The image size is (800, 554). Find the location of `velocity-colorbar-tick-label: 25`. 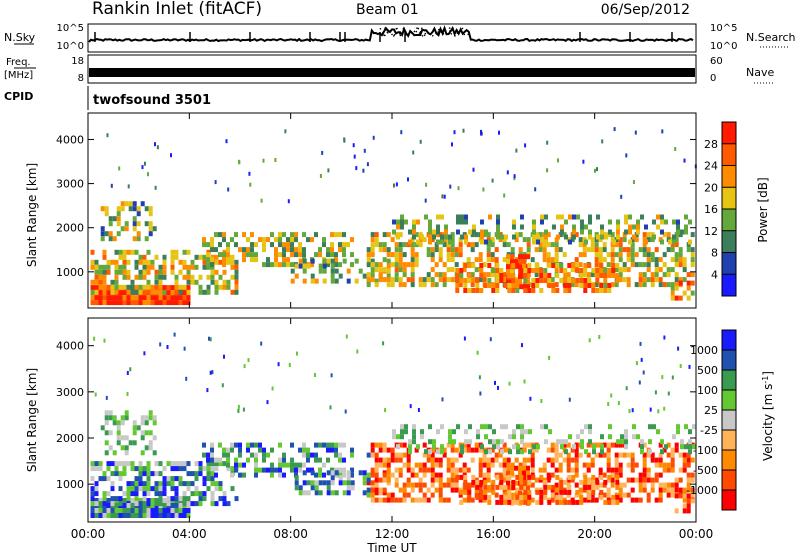

velocity-colorbar-tick-label: 25 is located at coordinates (711, 410).